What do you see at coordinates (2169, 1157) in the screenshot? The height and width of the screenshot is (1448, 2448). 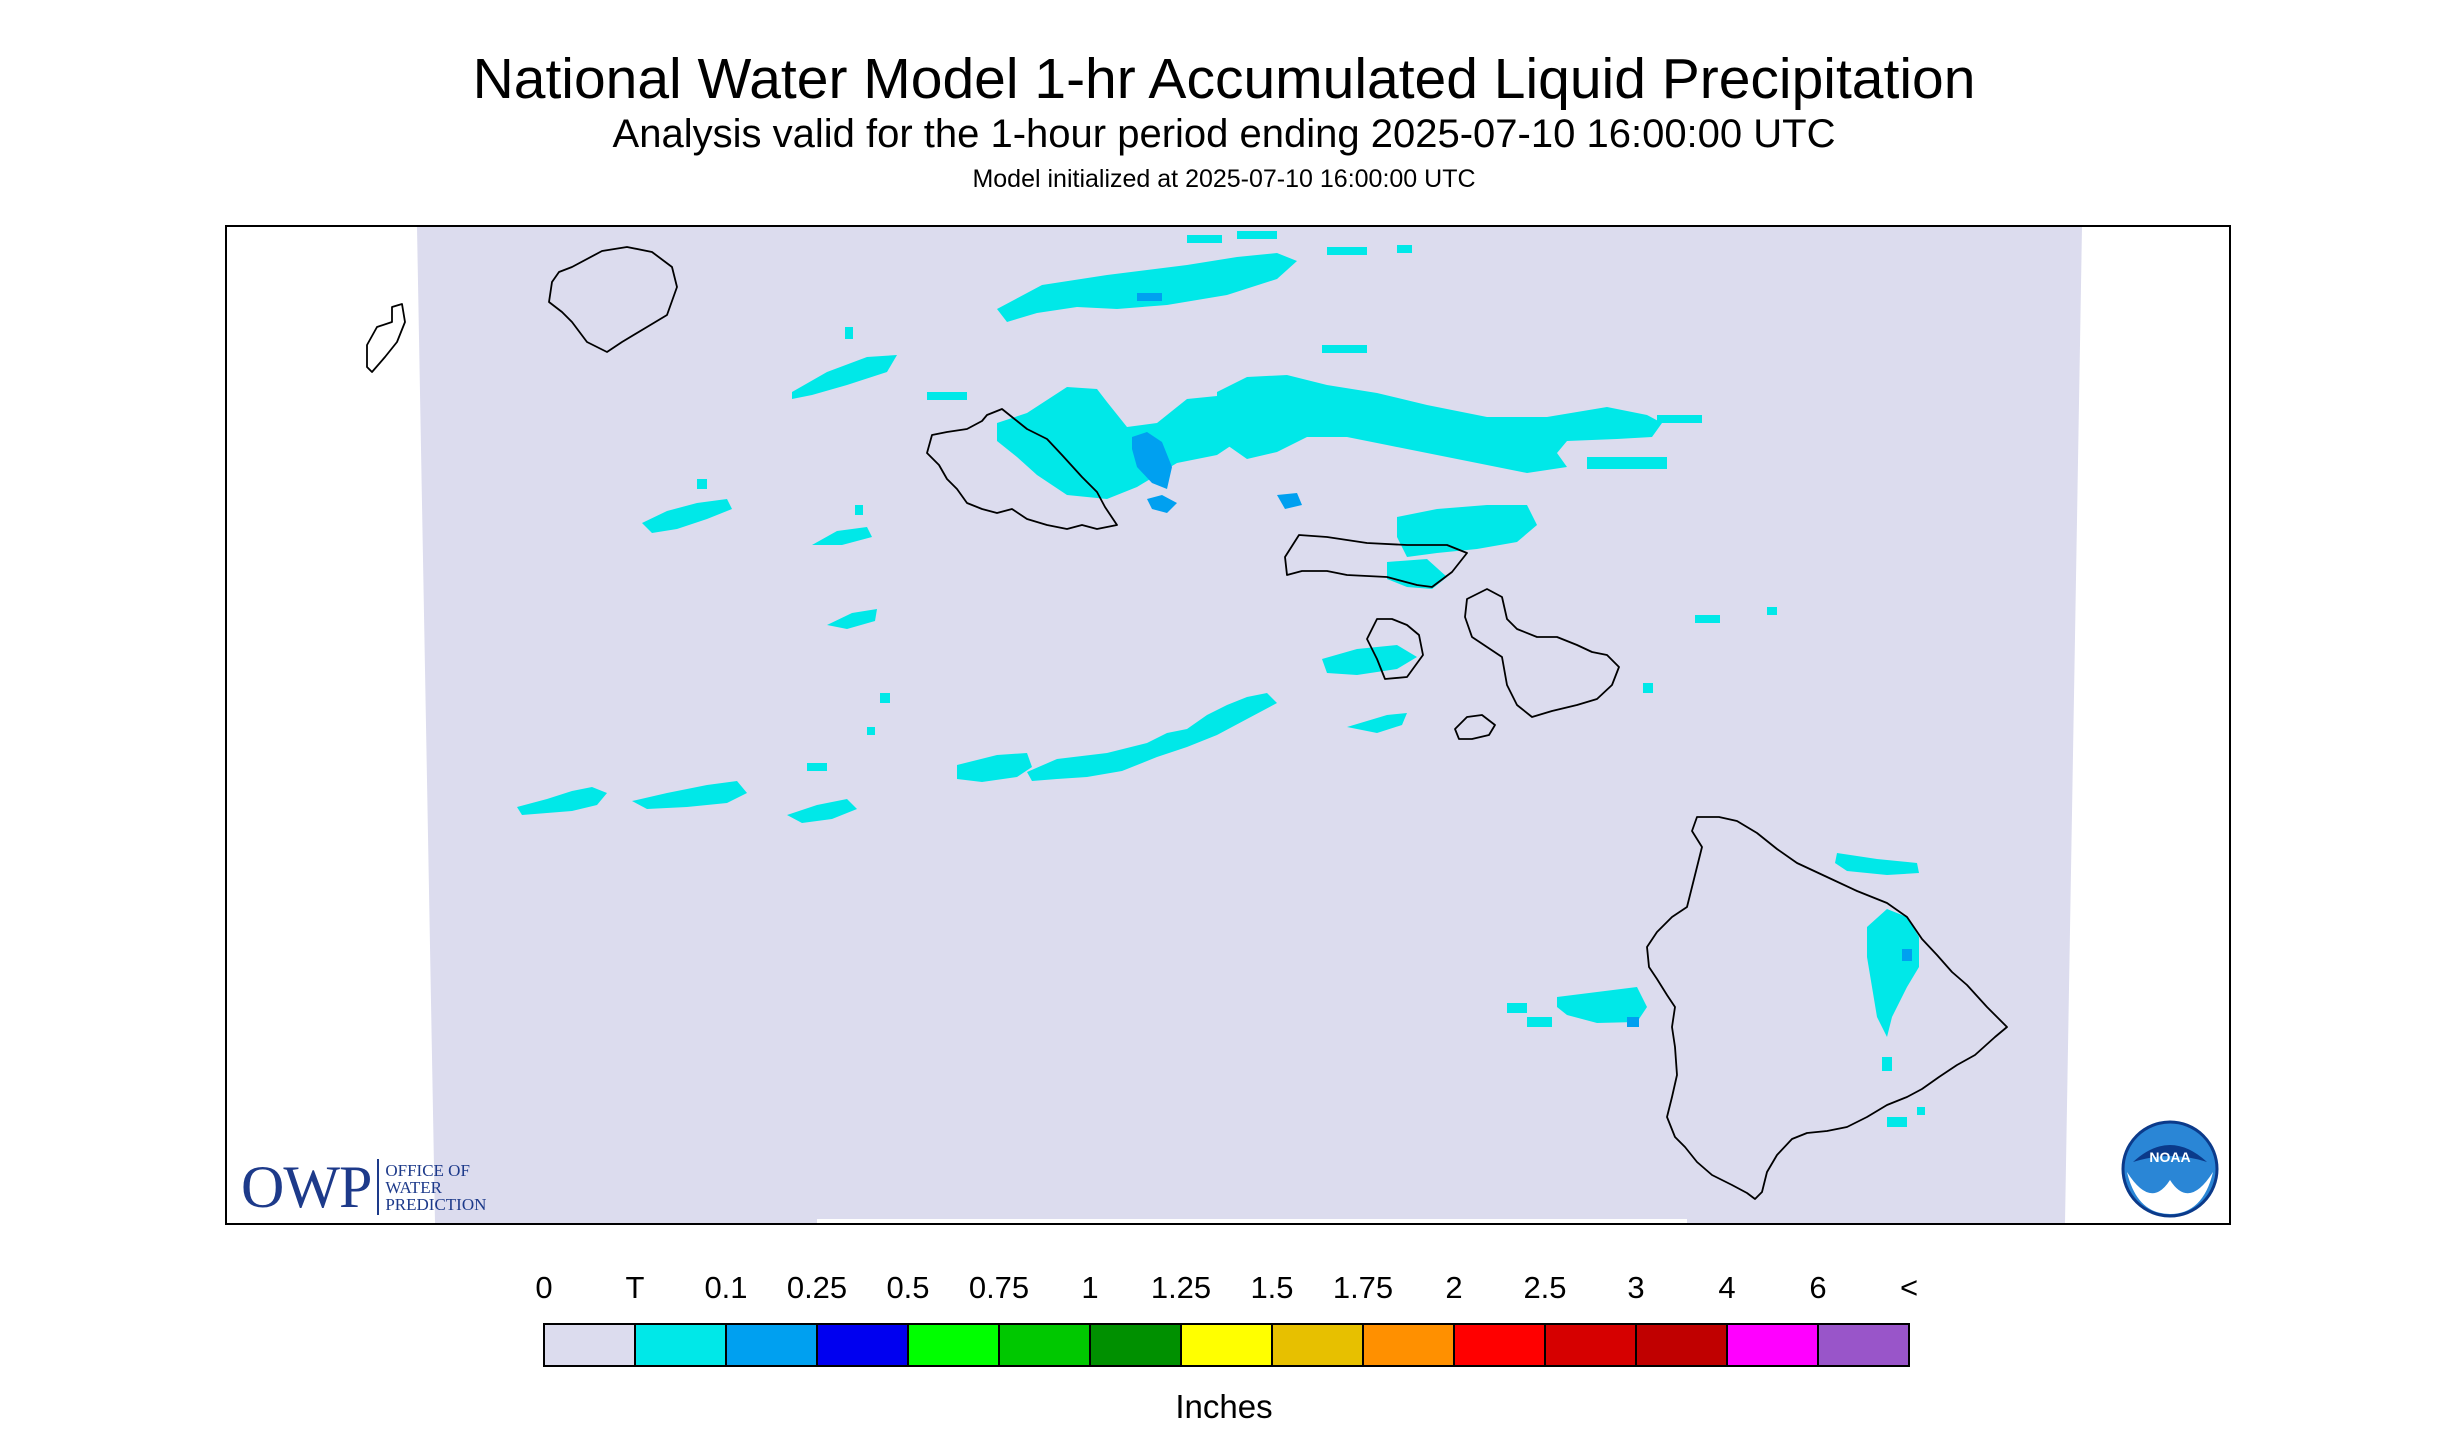 I see `noaa-logo-text: NOAA` at bounding box center [2169, 1157].